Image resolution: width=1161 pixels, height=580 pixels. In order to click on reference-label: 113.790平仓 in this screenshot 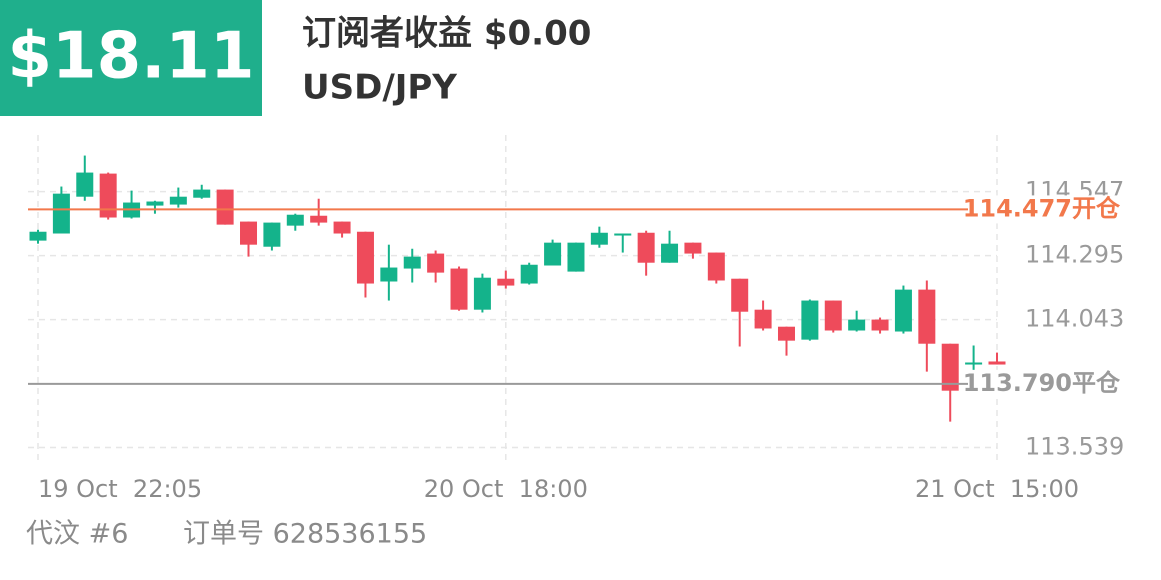, I will do `click(1042, 383)`.